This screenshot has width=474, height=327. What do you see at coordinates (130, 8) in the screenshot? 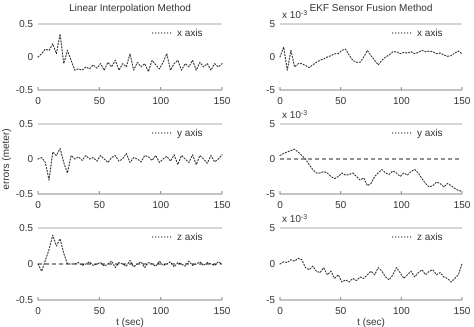
I see `chart-title: Linear Interpolation Method` at bounding box center [130, 8].